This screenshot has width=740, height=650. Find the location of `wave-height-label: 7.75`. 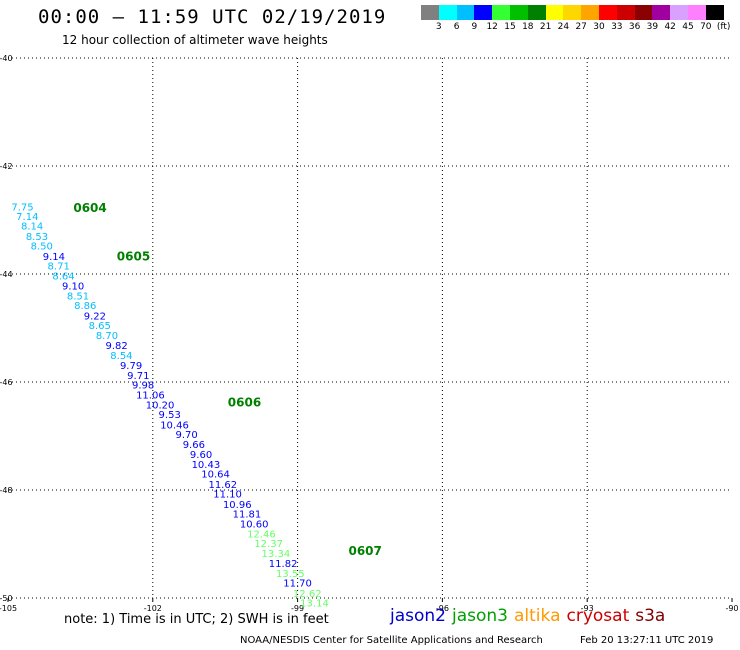

wave-height-label: 7.75 is located at coordinates (22, 207).